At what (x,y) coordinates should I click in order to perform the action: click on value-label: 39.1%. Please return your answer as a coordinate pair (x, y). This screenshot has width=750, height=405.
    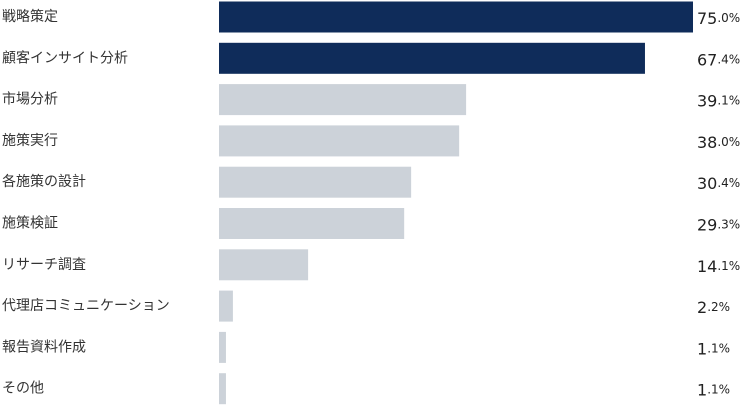
    Looking at the image, I should click on (718, 100).